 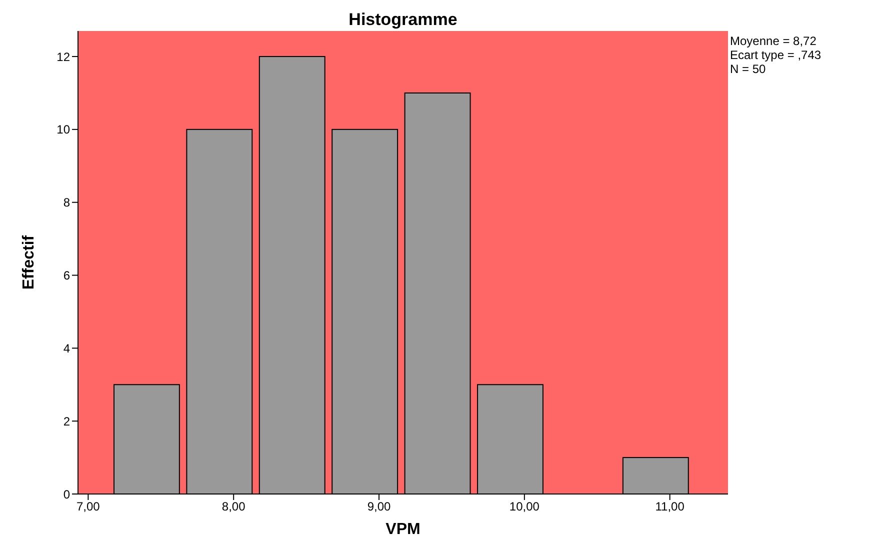 What do you see at coordinates (403, 20) in the screenshot?
I see `chart-title: Histogramme` at bounding box center [403, 20].